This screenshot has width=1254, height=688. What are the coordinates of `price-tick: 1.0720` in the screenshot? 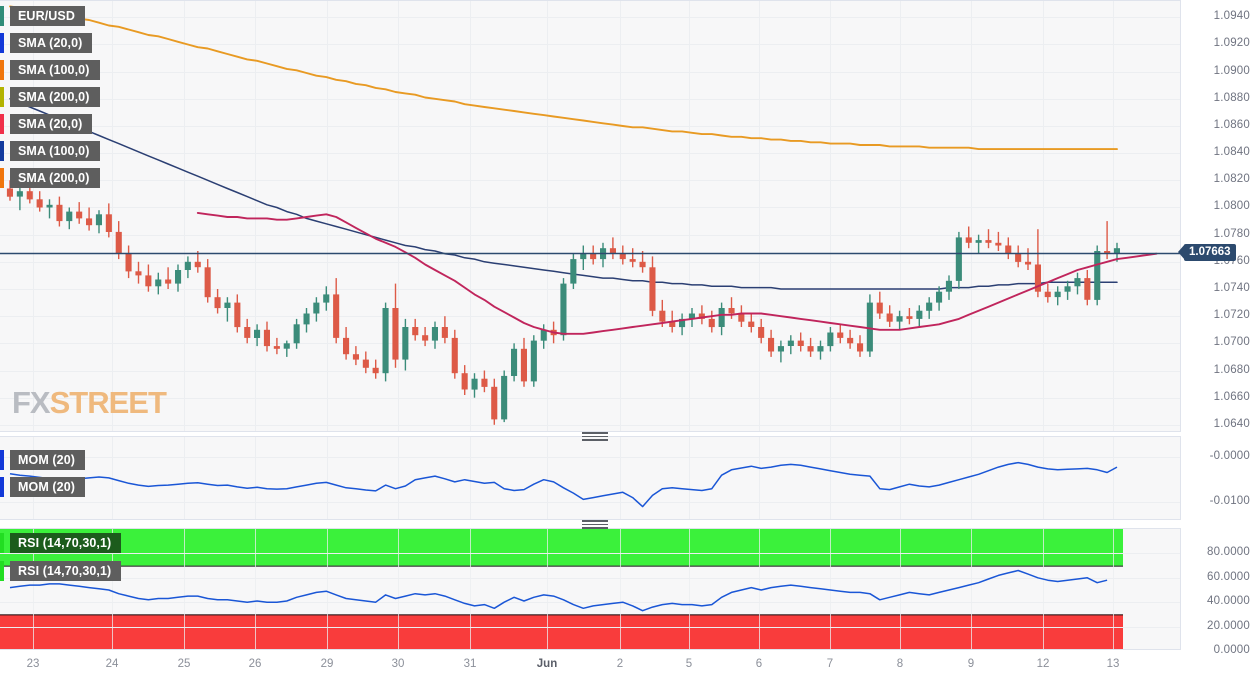 It's located at (1231, 315).